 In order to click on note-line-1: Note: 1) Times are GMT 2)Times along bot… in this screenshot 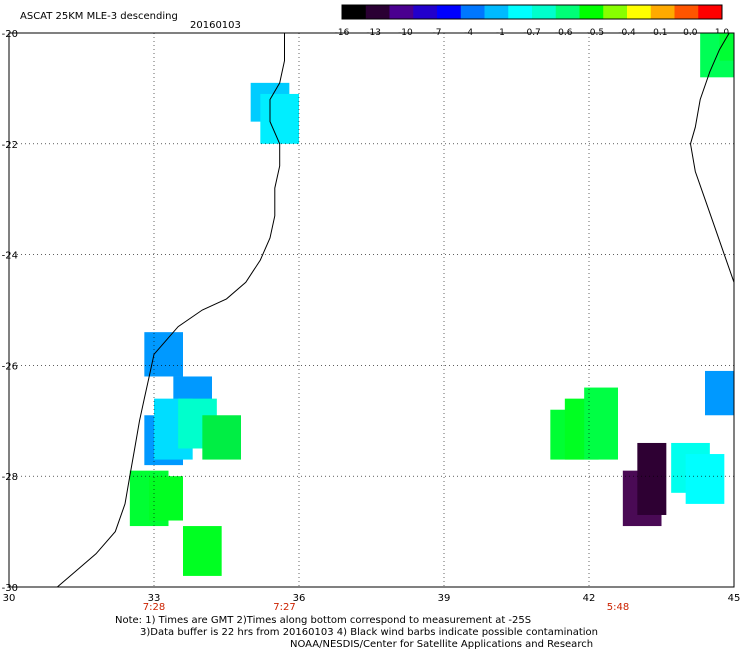, I will do `click(323, 620)`.